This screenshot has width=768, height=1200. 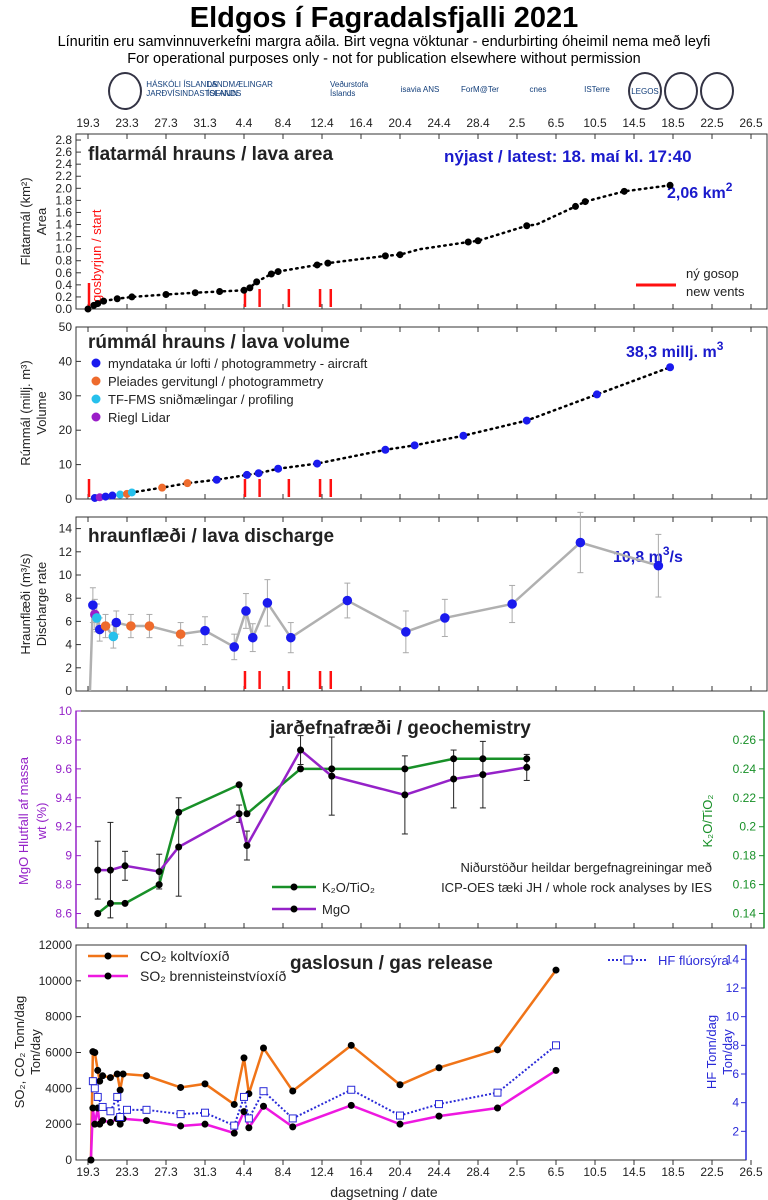 What do you see at coordinates (35, 1052) in the screenshot?
I see `gas-ylabel-left-unit: Ton/day` at bounding box center [35, 1052].